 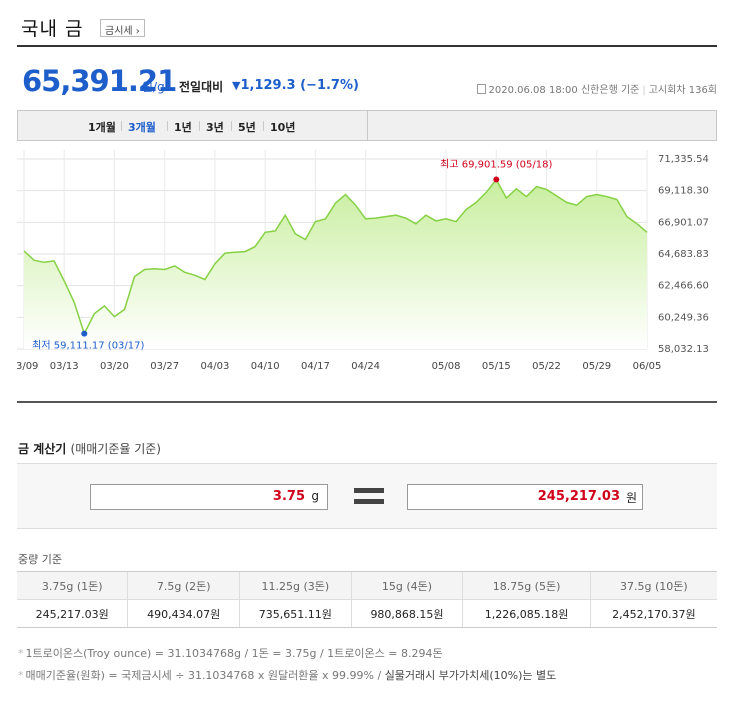 I want to click on page-title: 국내 금, so click(x=52, y=29).